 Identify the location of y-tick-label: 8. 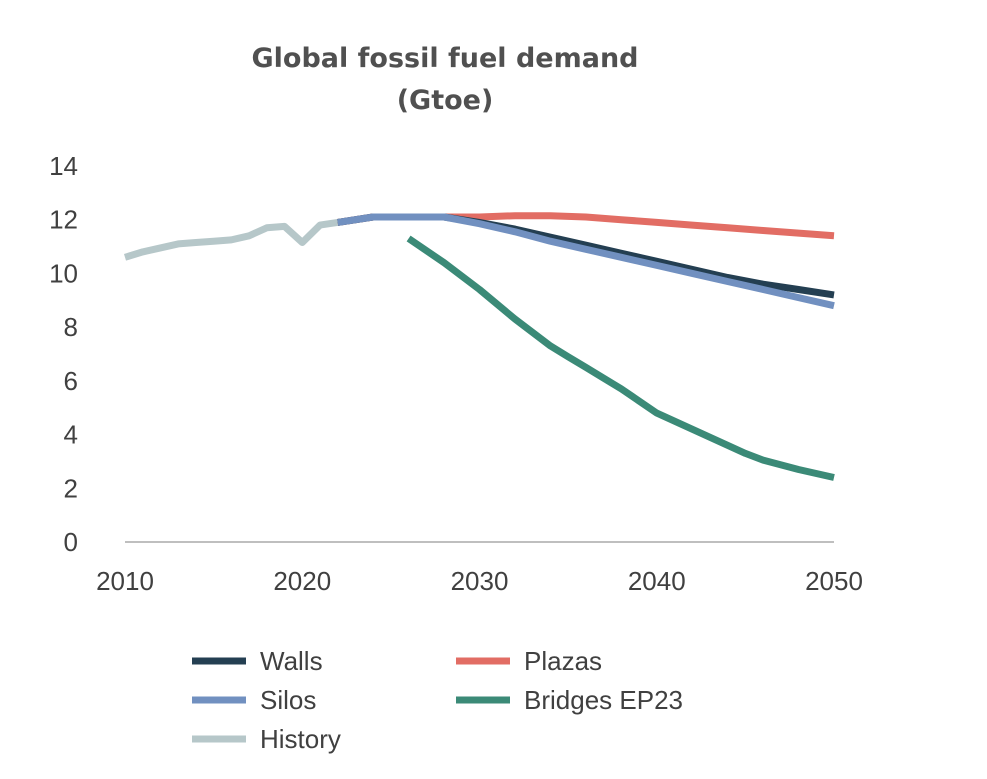
(71, 327).